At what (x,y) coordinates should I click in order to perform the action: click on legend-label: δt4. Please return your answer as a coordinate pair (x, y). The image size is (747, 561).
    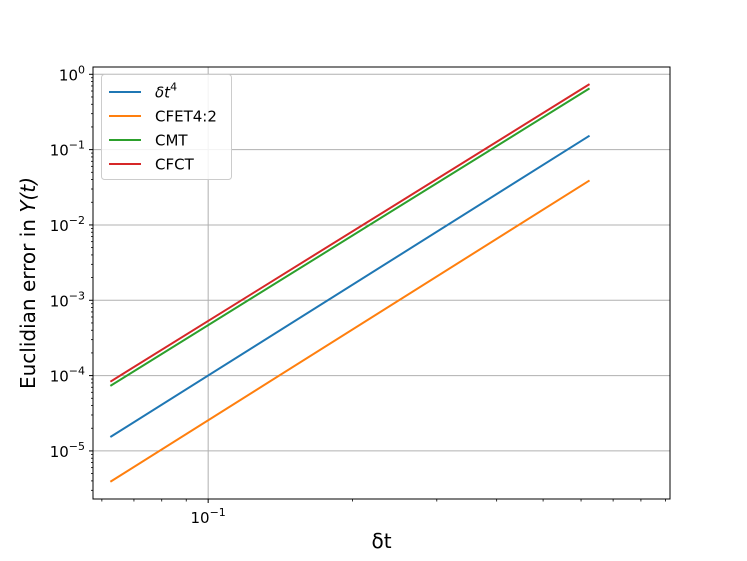
    Looking at the image, I should click on (166, 91).